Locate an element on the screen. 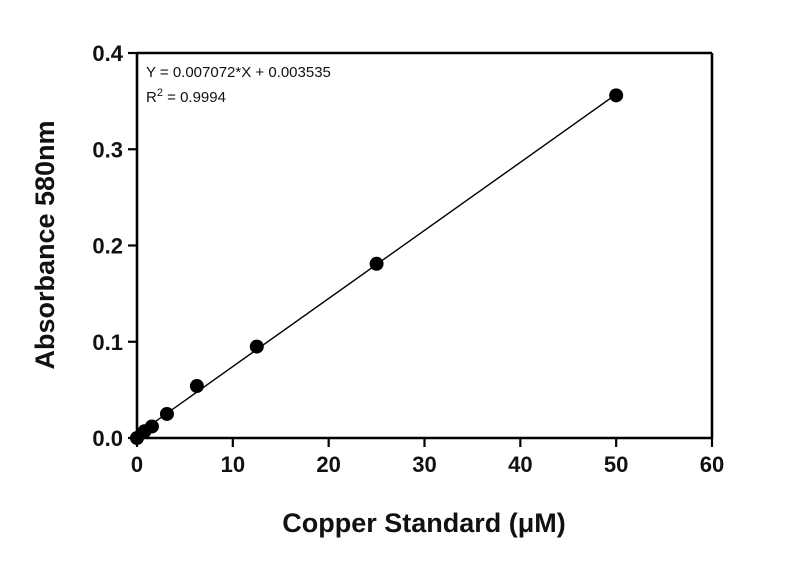  x-ticks: 0 10 20 30 40 50 60 is located at coordinates (427, 457).